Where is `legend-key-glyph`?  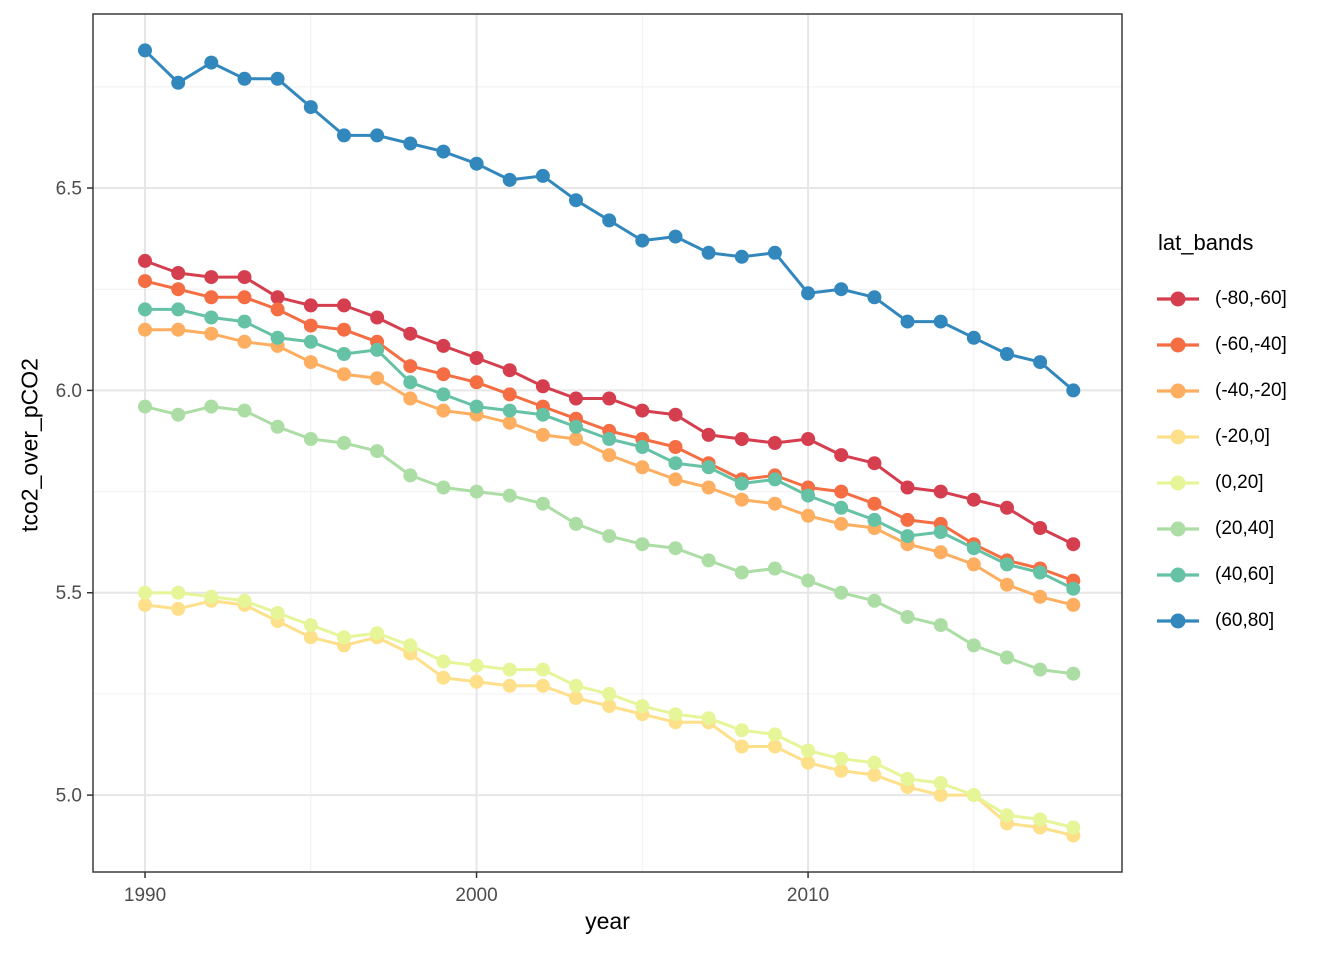
legend-key-glyph is located at coordinates (1178, 437).